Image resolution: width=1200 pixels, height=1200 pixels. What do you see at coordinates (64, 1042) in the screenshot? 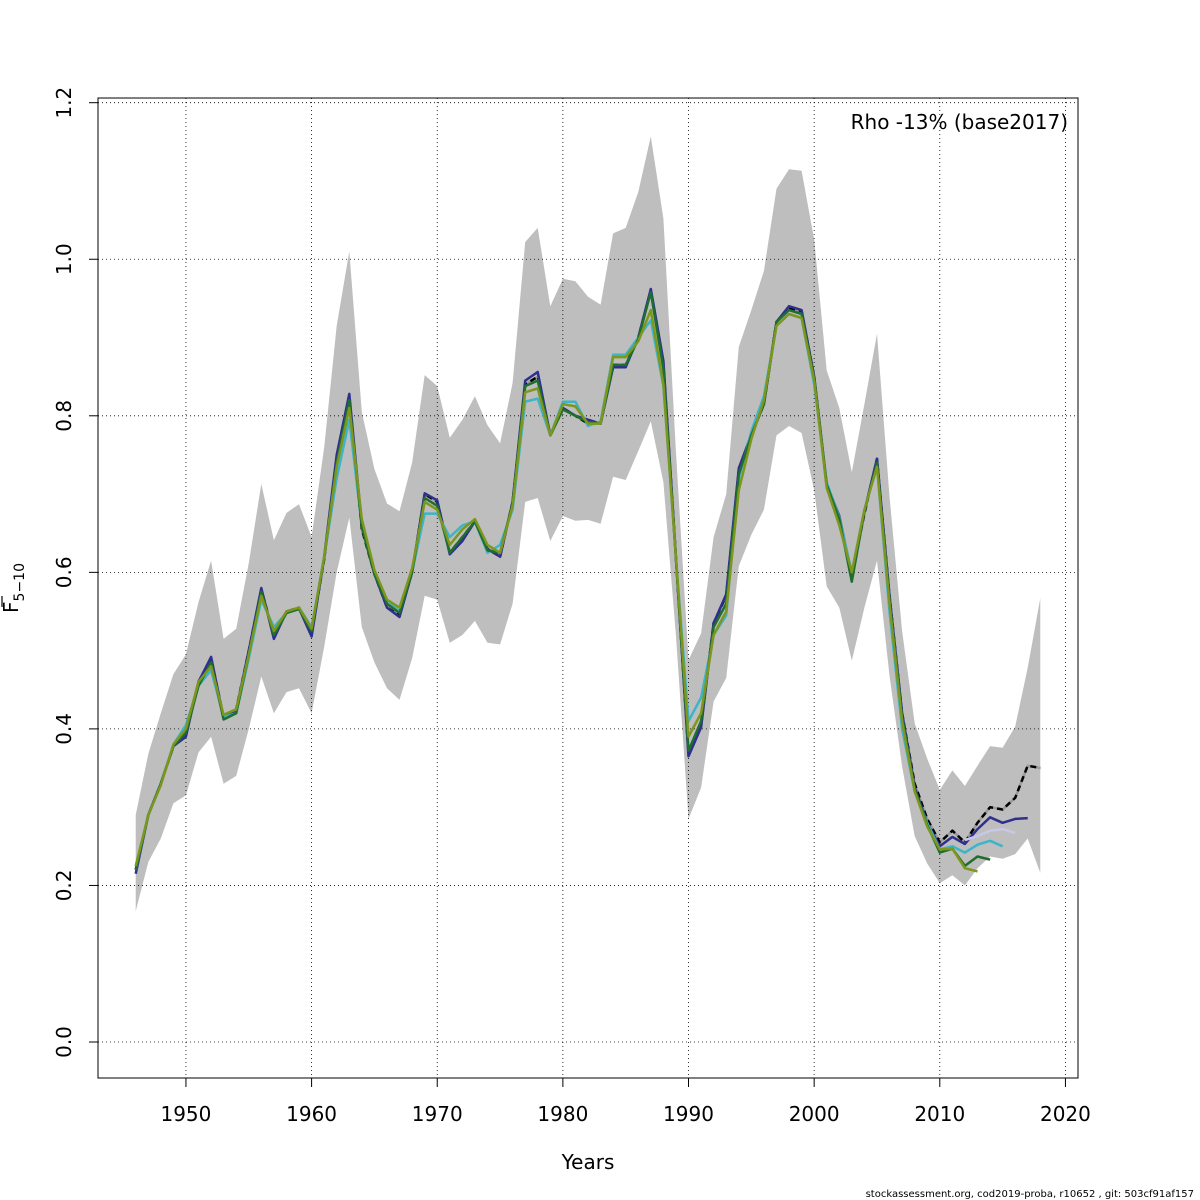
I see `y-tick-label: 0.0` at bounding box center [64, 1042].